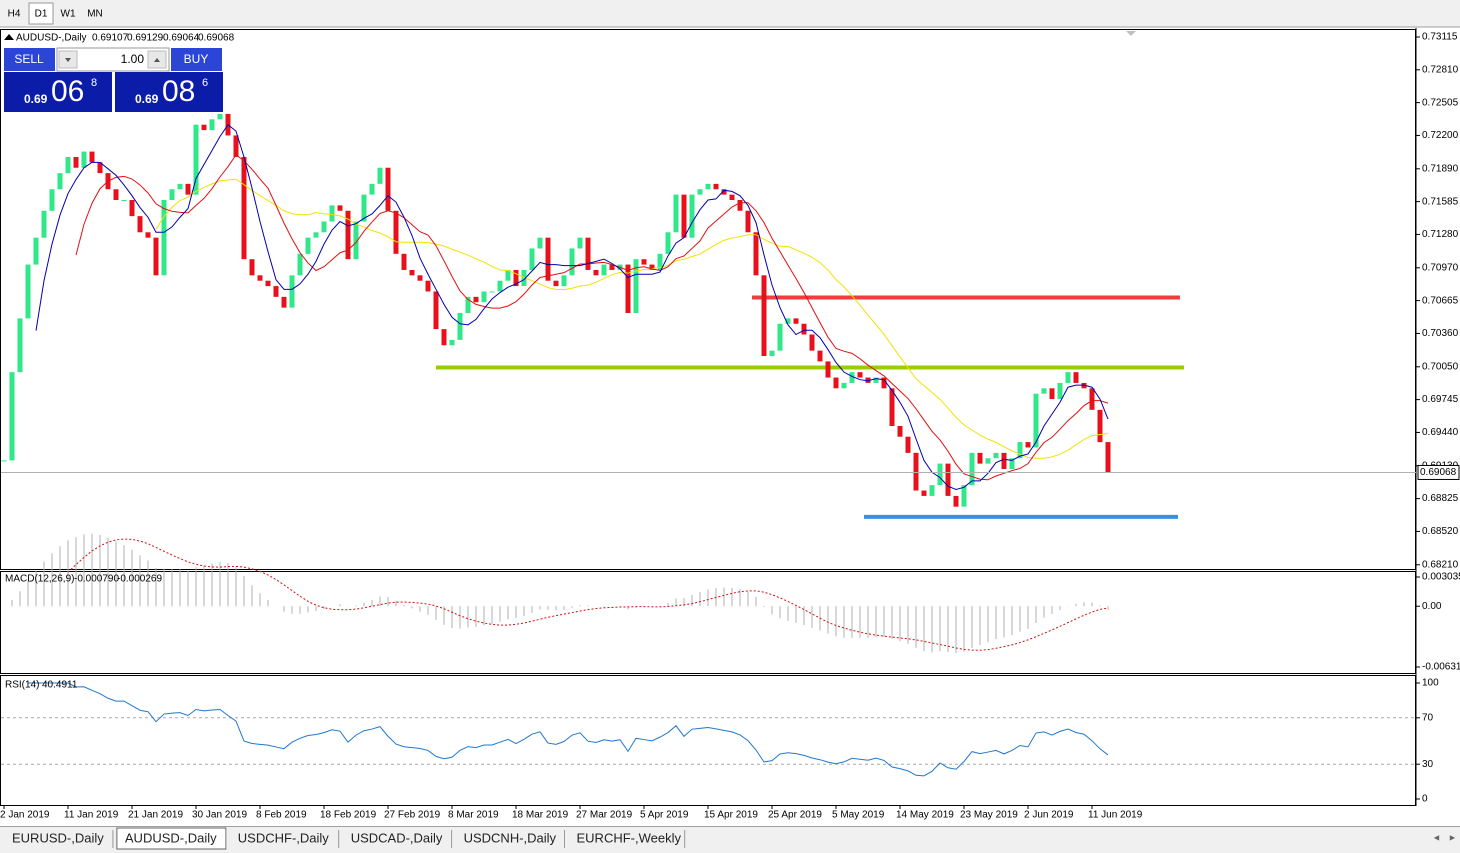  What do you see at coordinates (1440, 201) in the screenshot?
I see `y-tick-label: 0.71585` at bounding box center [1440, 201].